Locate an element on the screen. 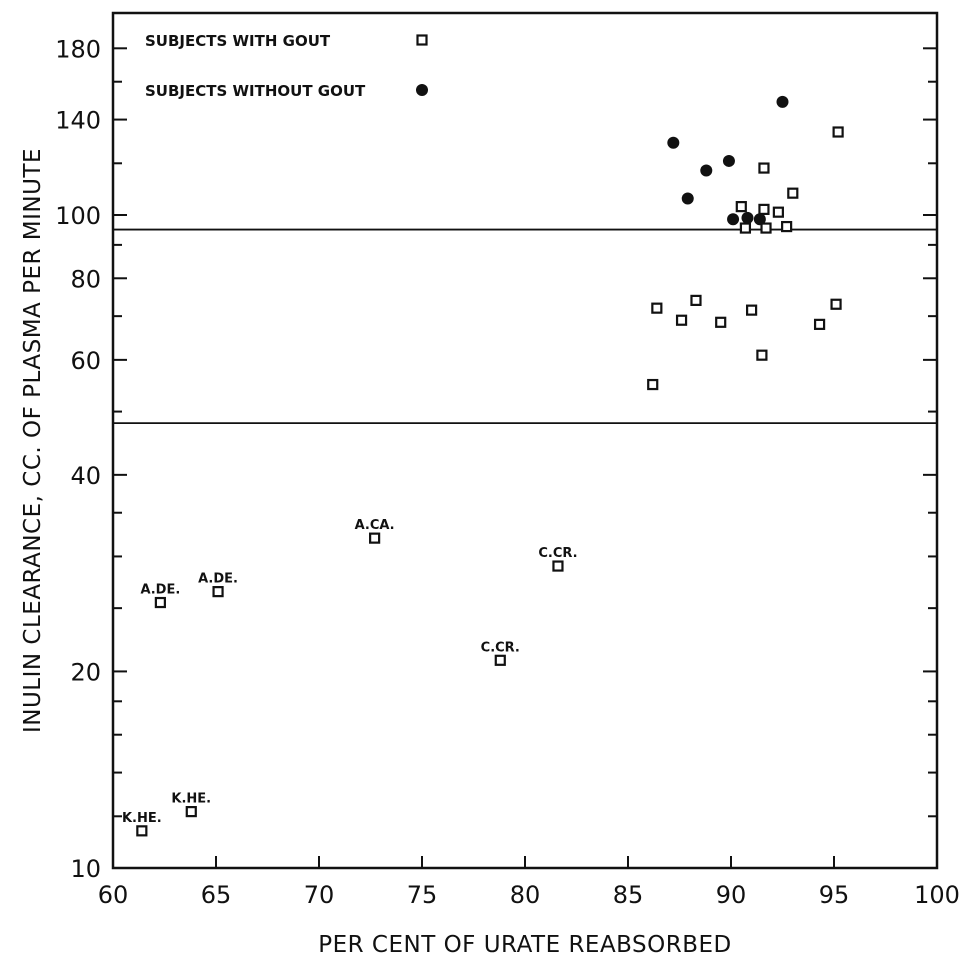 Image resolution: width=974 pixels, height=965 pixels. y-tick-label: 100 is located at coordinates (78, 216).